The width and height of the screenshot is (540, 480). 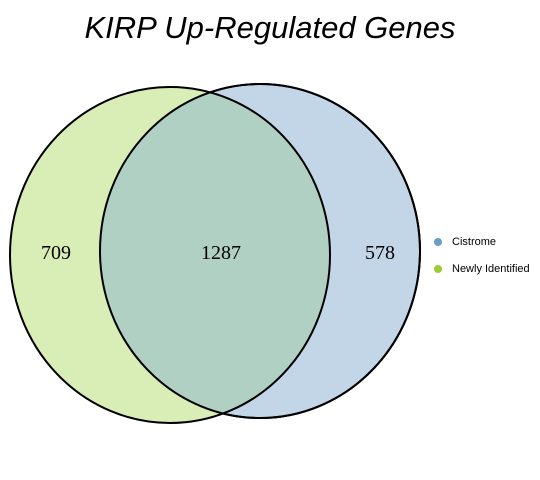 I want to click on cistrome-only-count: 578, so click(x=380, y=253).